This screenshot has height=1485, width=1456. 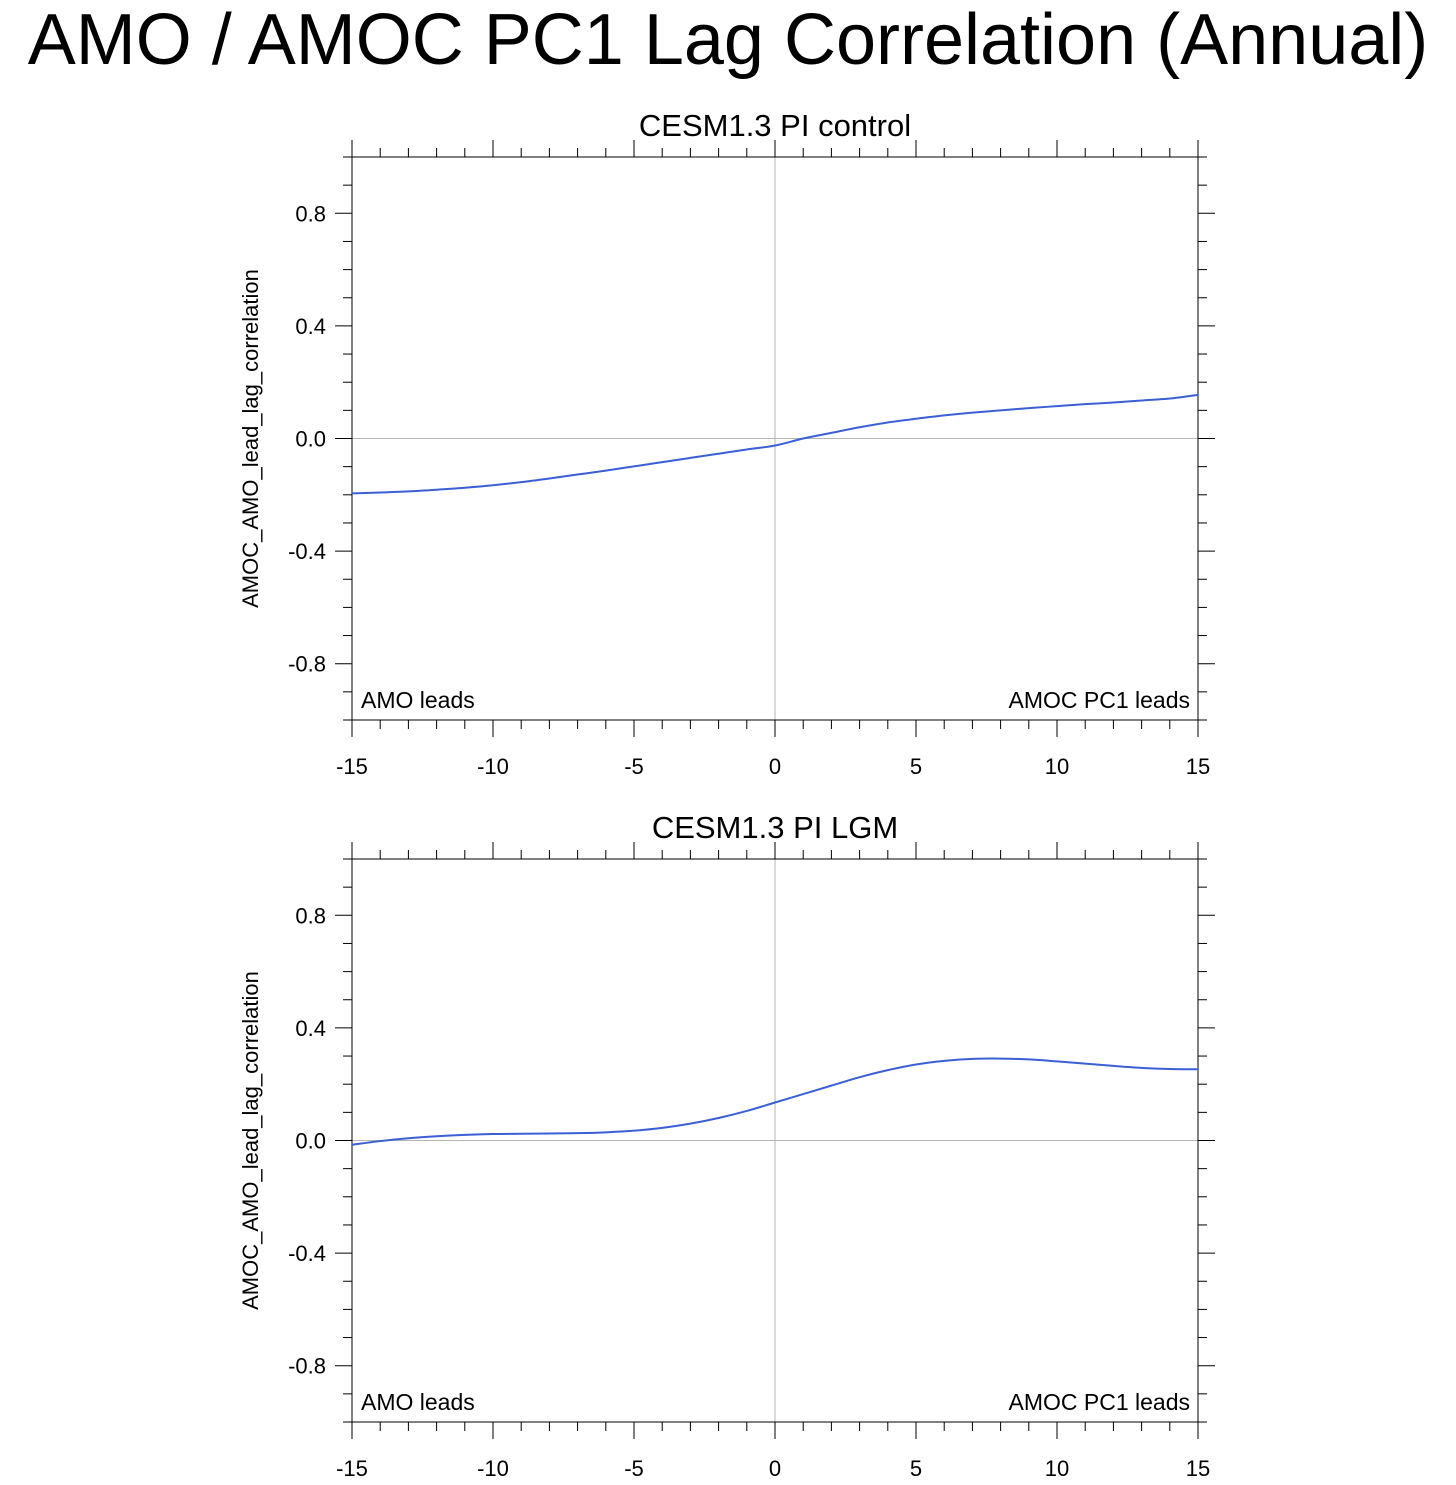 What do you see at coordinates (728, 40) in the screenshot?
I see `figure-title: AMO / AMOC PC1 Lag Correlation (Annual)` at bounding box center [728, 40].